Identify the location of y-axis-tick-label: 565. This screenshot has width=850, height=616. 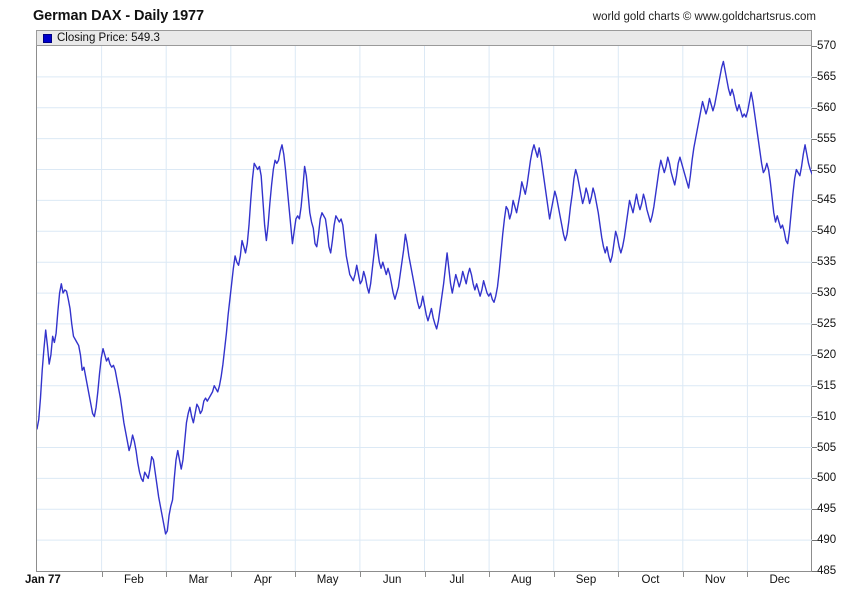
(827, 76).